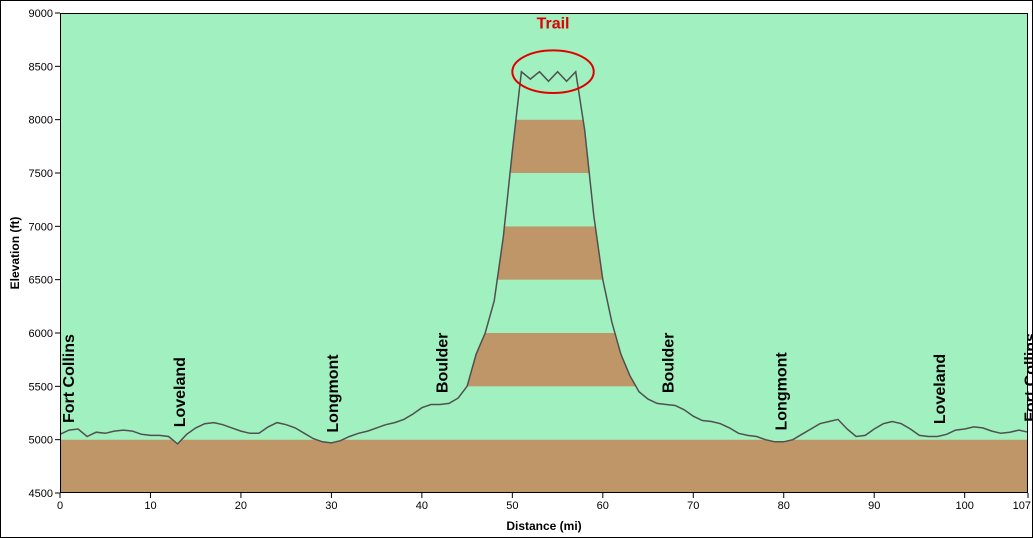 This screenshot has height=538, width=1033. What do you see at coordinates (874, 506) in the screenshot?
I see `x-tick-label: 90` at bounding box center [874, 506].